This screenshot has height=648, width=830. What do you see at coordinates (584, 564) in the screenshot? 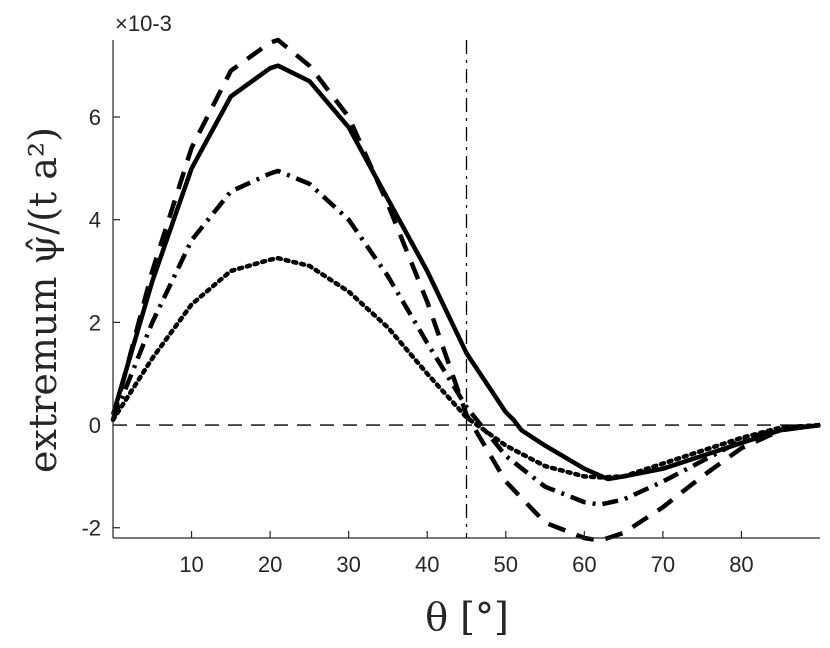
I see `x-tick-label: 60` at bounding box center [584, 564].